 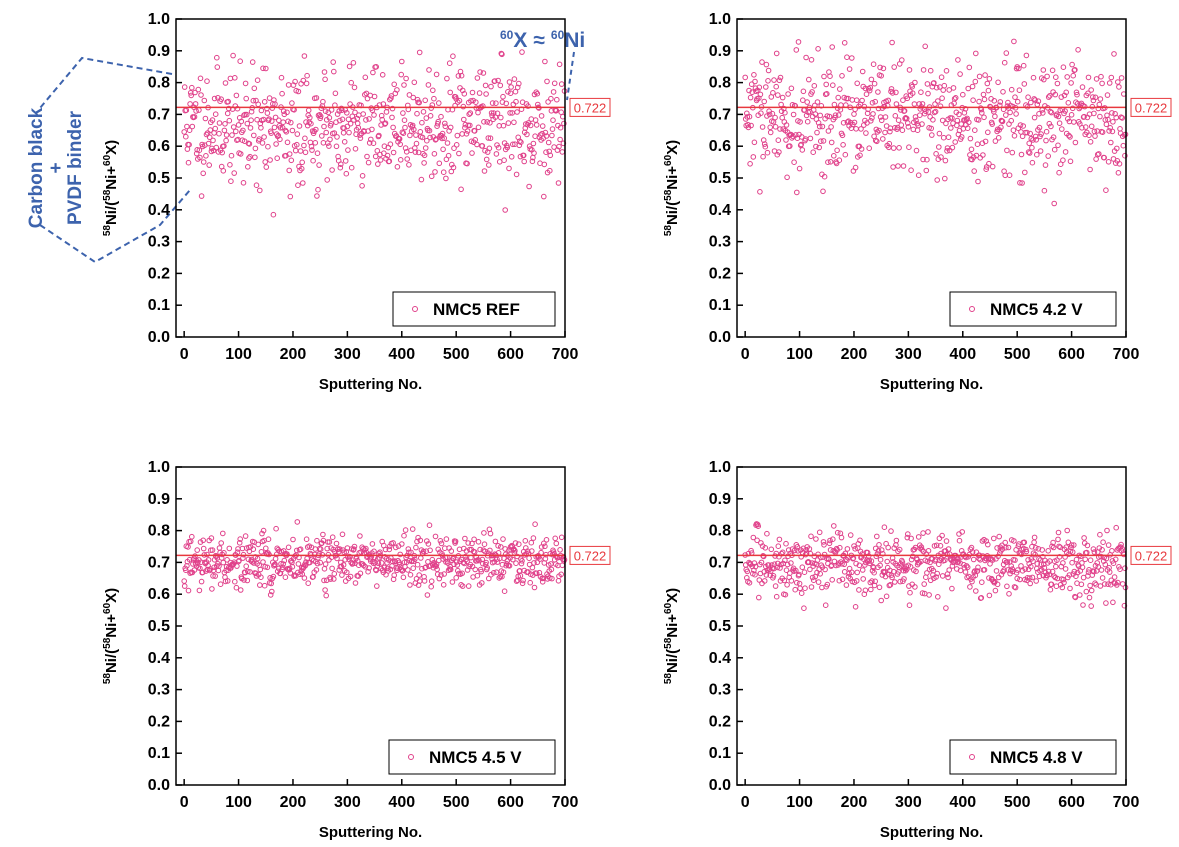 I want to click on y-tick-label: 0.5, so click(x=159, y=626).